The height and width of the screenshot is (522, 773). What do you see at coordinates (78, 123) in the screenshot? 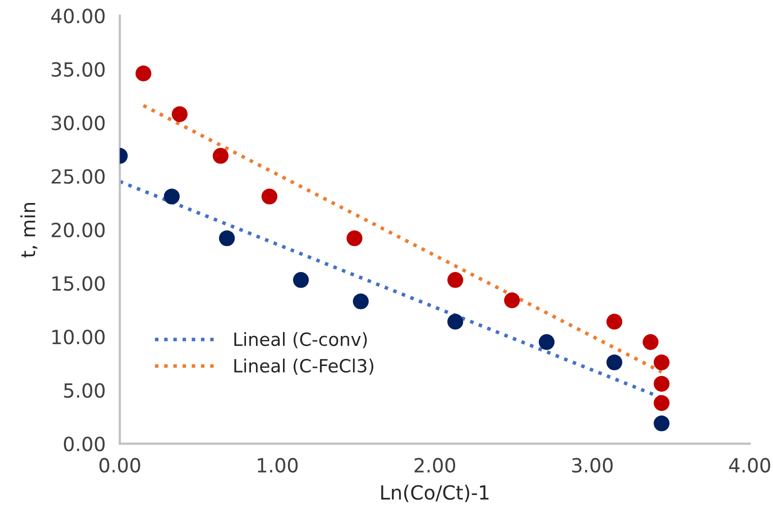
I see `y-tick-label: 30.00` at bounding box center [78, 123].